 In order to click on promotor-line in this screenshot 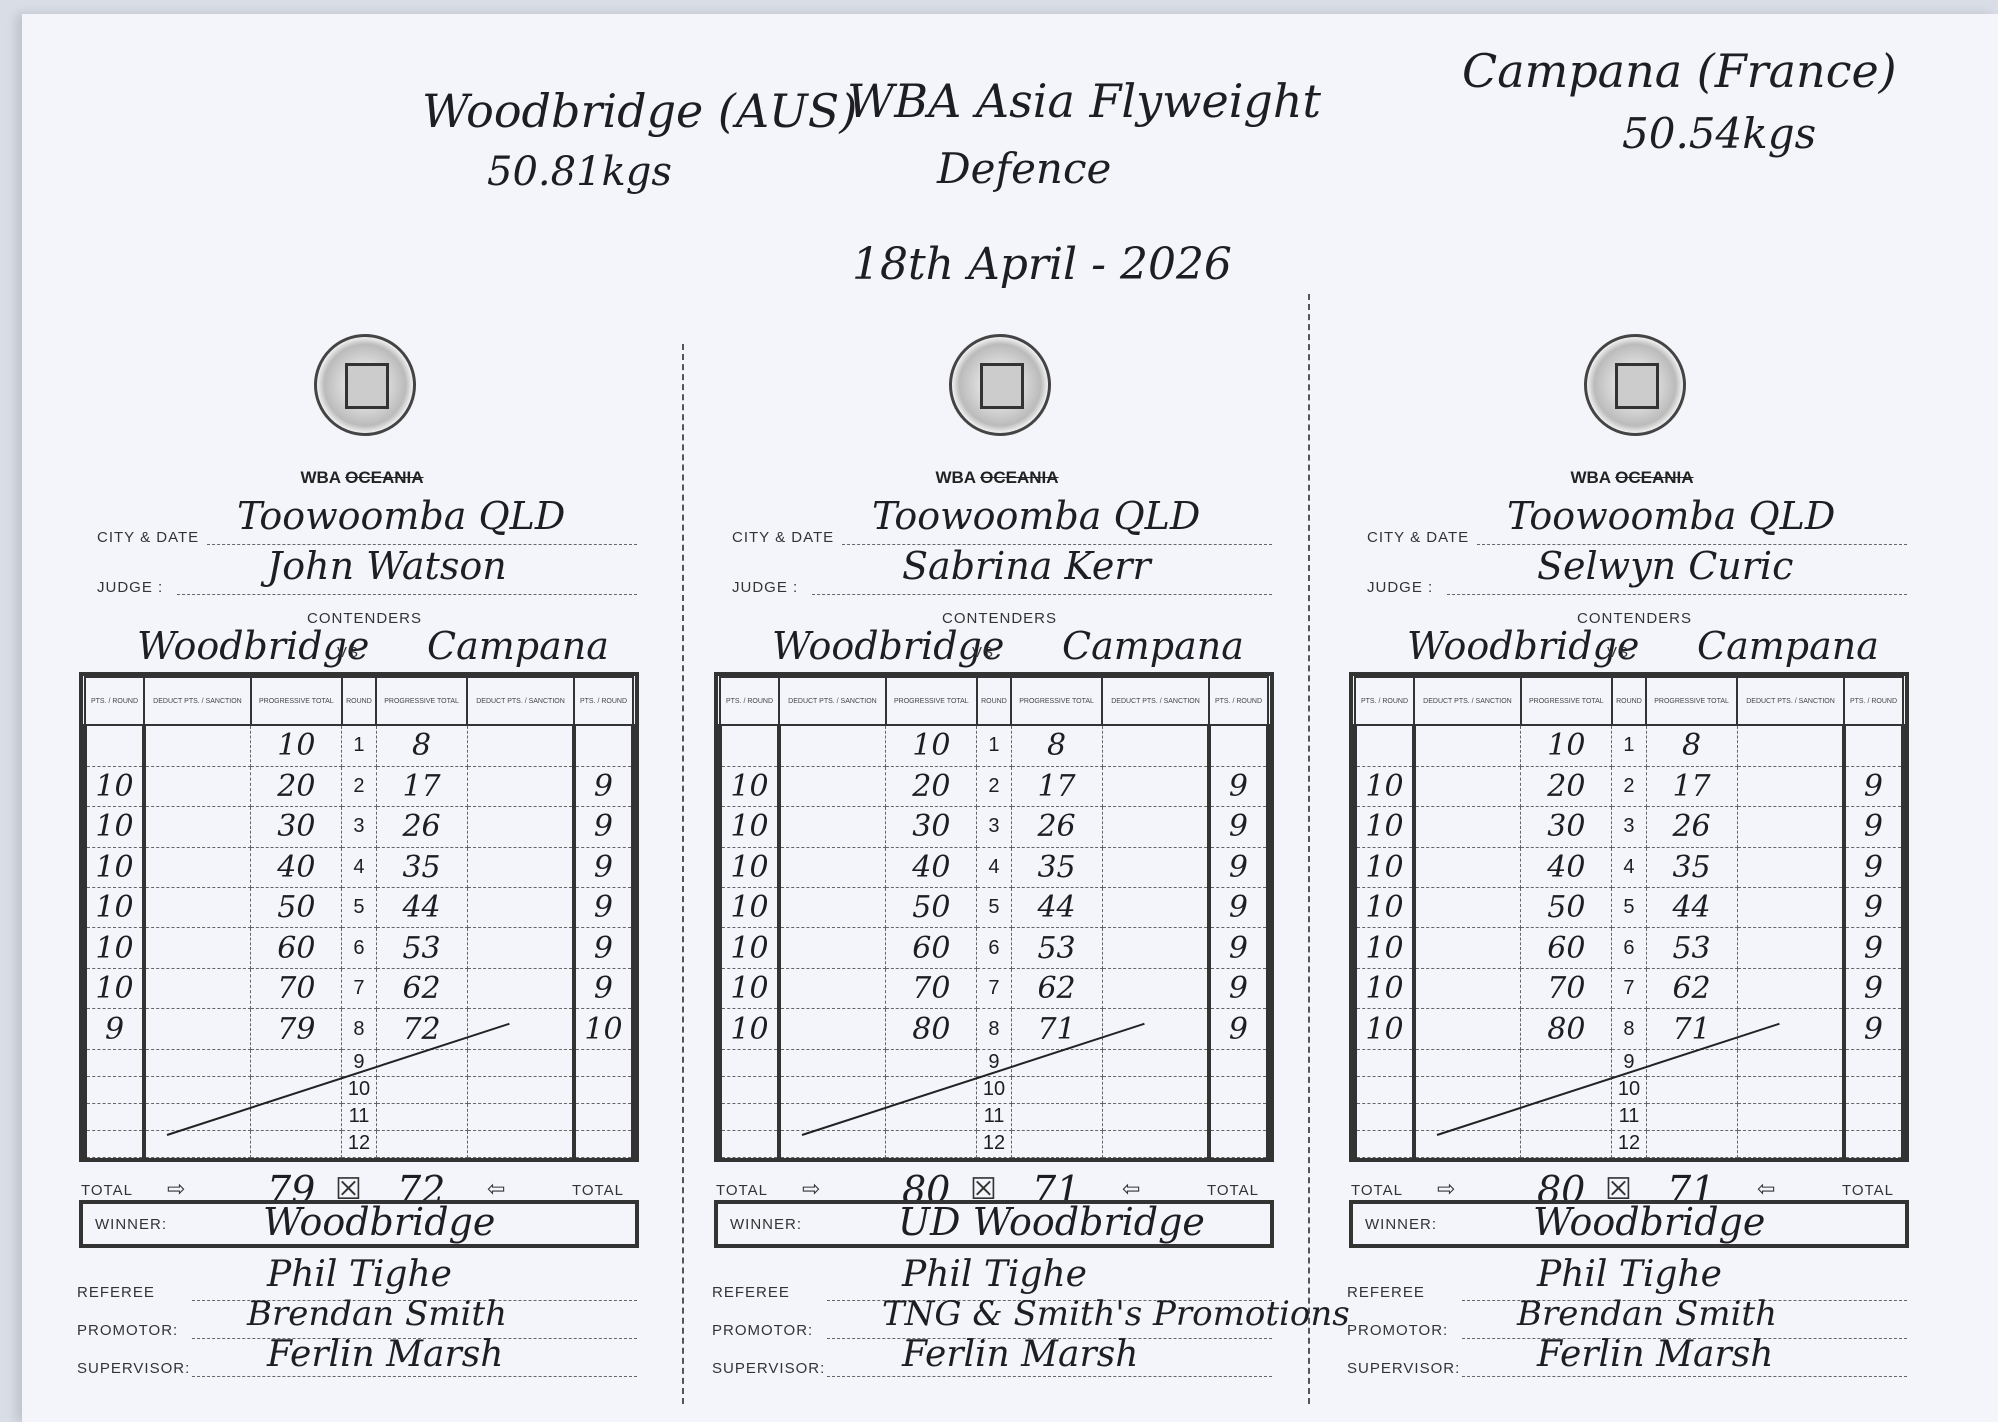, I will do `click(414, 1338)`.